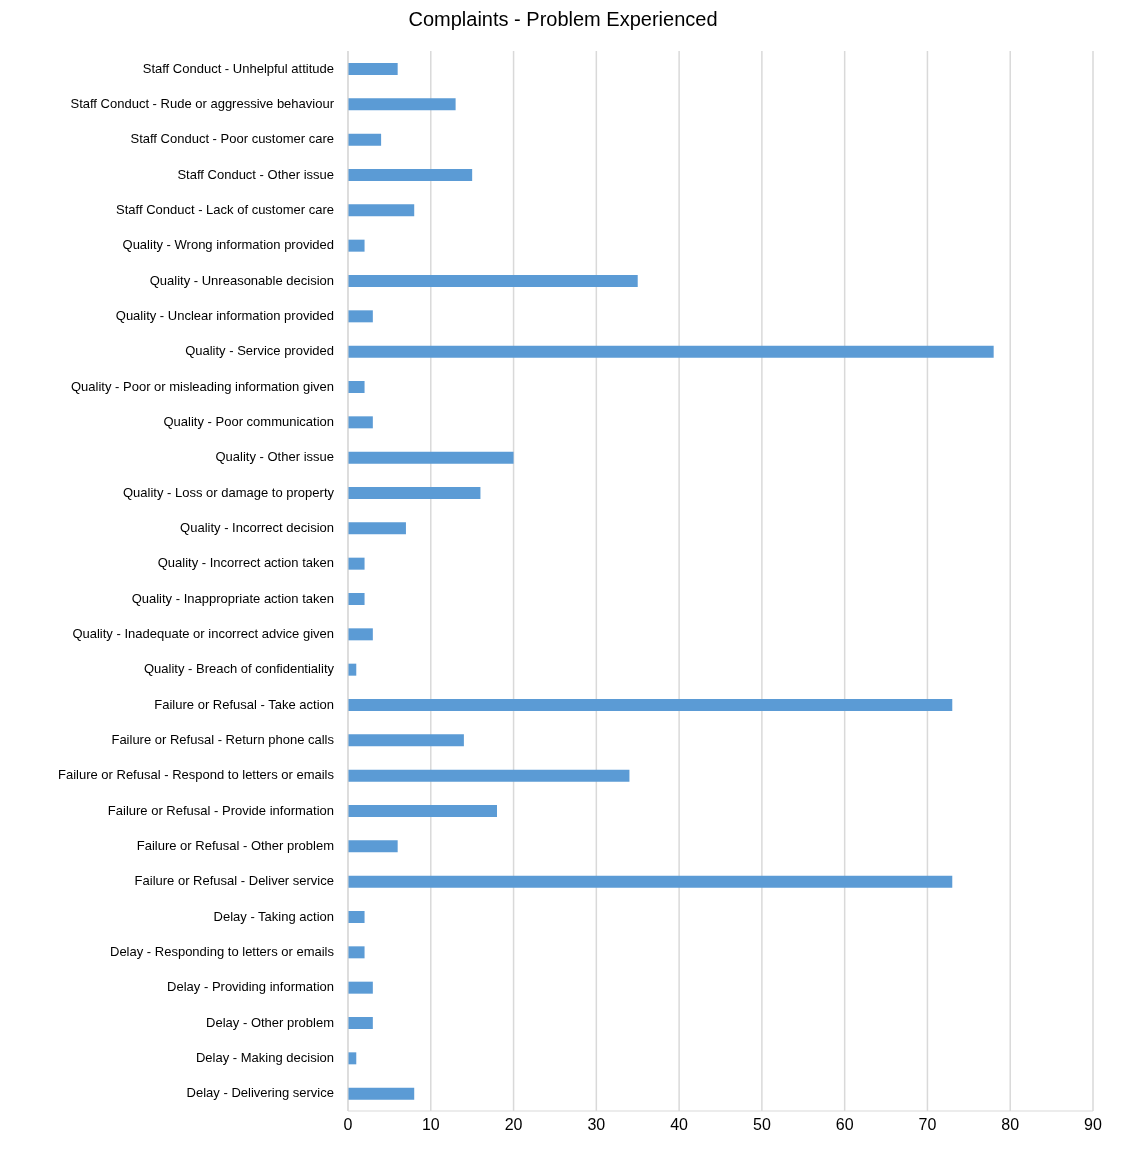  Describe the element at coordinates (430, 1125) in the screenshot. I see `x-tick-label: 10` at that location.